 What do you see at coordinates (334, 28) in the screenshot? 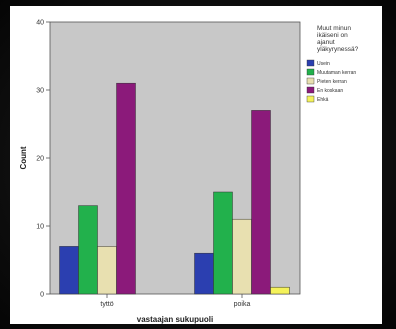
I see `legend-title-line: Muut minun` at bounding box center [334, 28].